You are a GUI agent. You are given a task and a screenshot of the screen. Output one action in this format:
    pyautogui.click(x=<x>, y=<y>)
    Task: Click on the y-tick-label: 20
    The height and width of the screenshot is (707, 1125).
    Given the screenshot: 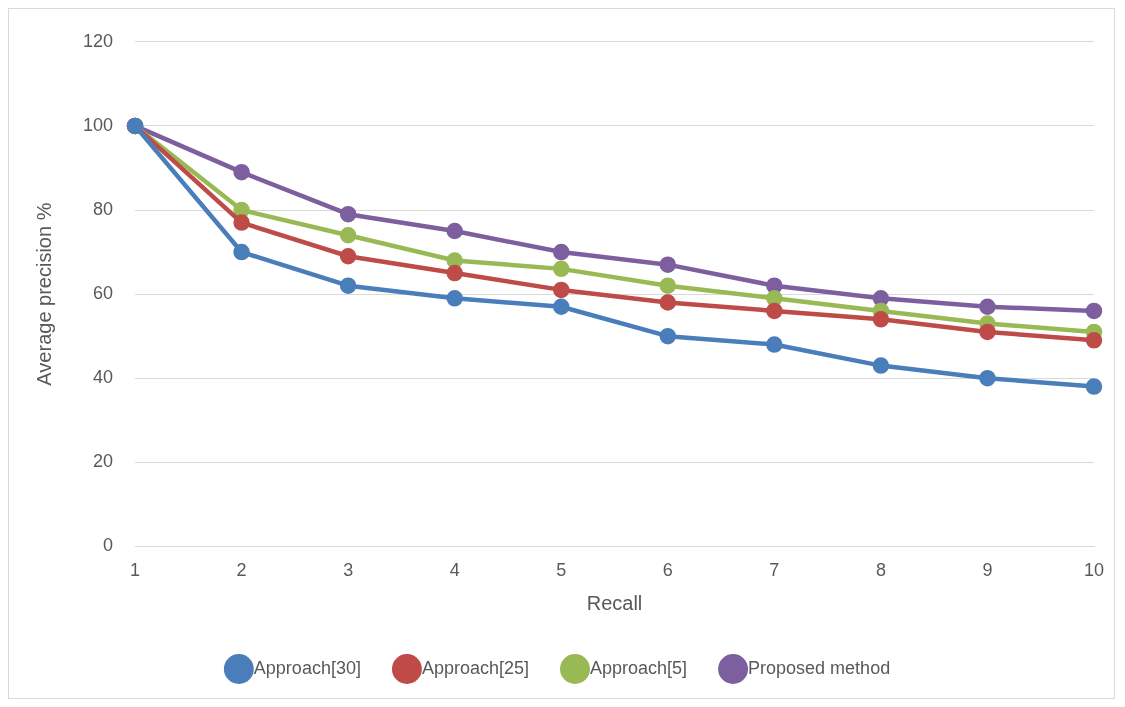 What is the action you would take?
    pyautogui.click(x=103, y=461)
    